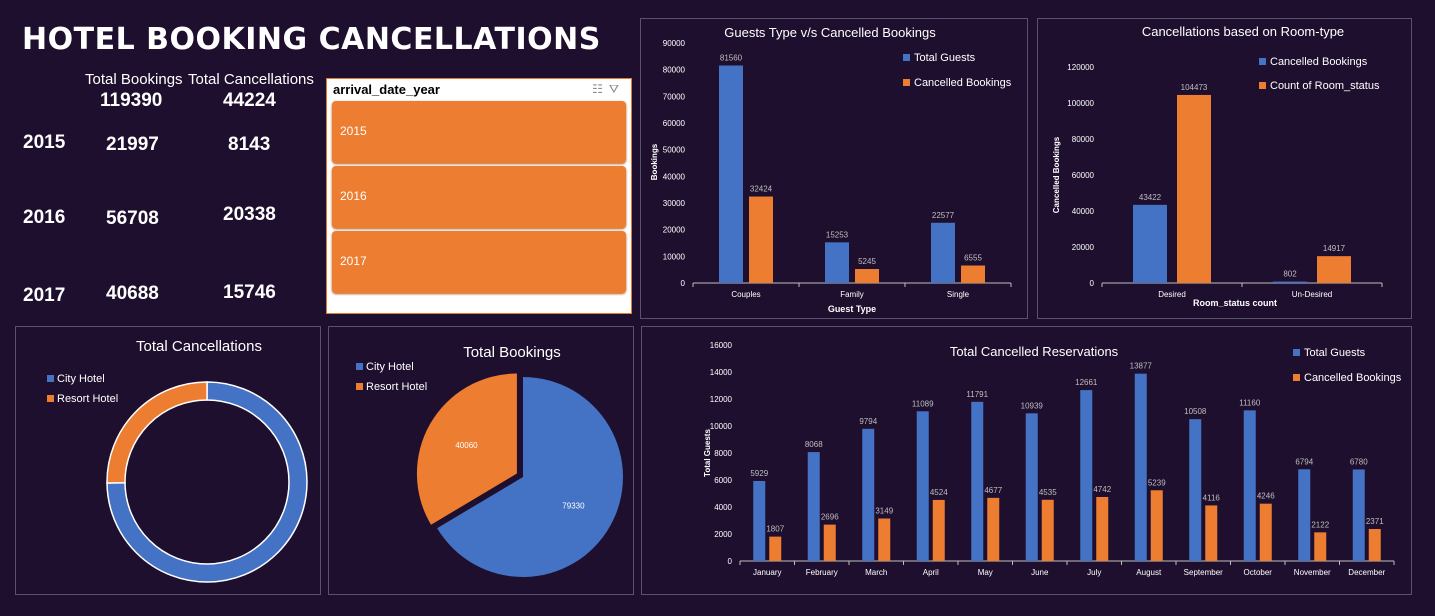 The width and height of the screenshot is (1435, 616). What do you see at coordinates (249, 144) in the screenshot?
I see `cancellations-2015: 8143` at bounding box center [249, 144].